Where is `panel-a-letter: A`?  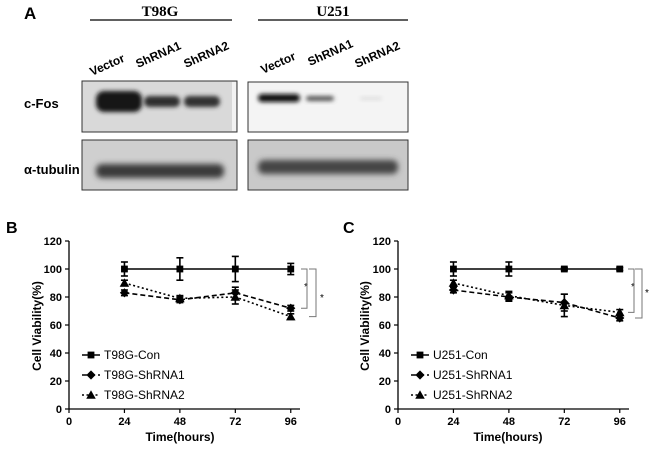 panel-a-letter: A is located at coordinates (30, 13).